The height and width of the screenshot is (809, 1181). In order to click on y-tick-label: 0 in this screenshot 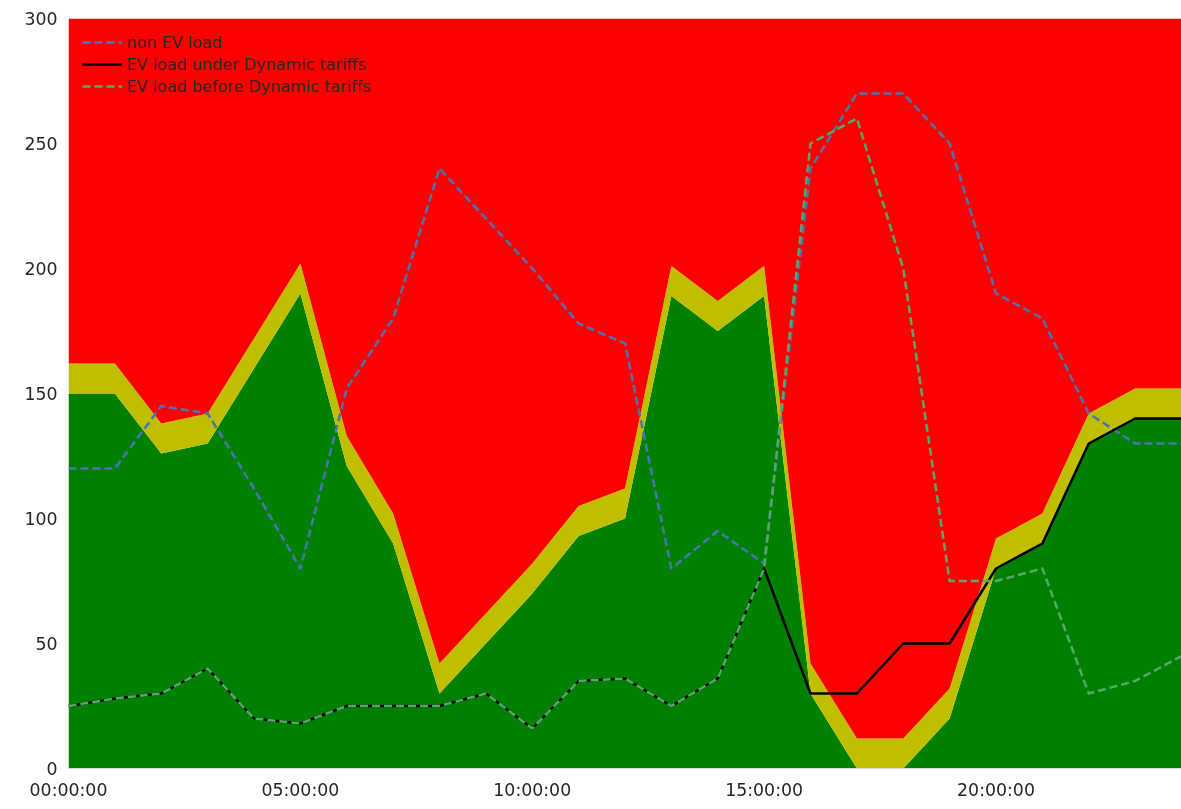, I will do `click(52, 769)`.